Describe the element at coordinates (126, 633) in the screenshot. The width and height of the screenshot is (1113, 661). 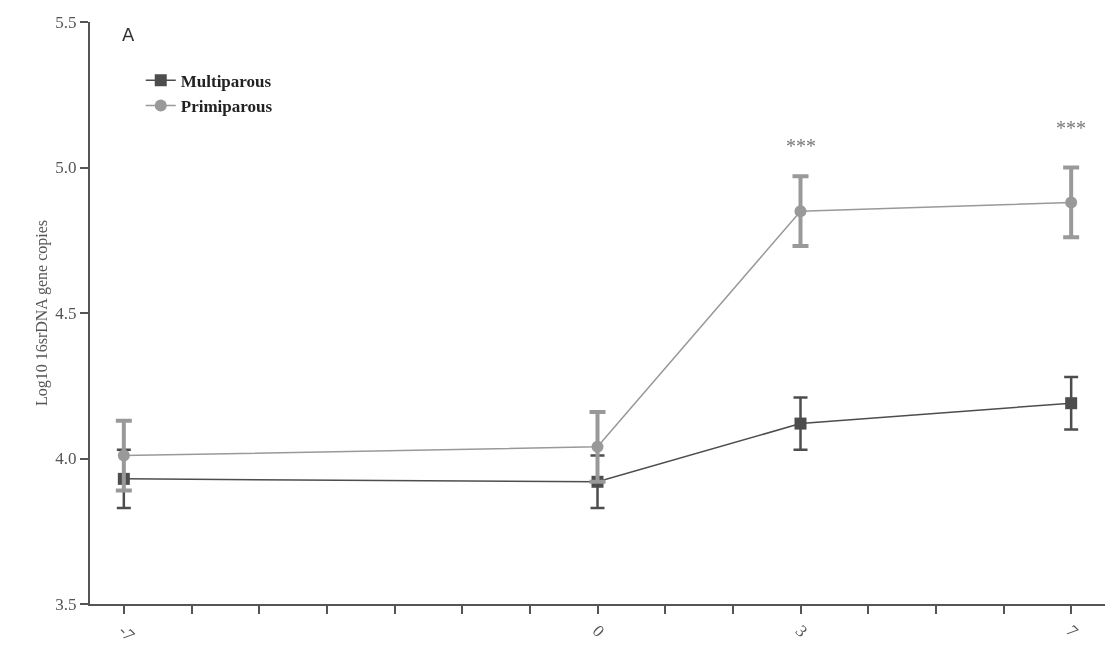
I see `x-tick-label: -7` at that location.